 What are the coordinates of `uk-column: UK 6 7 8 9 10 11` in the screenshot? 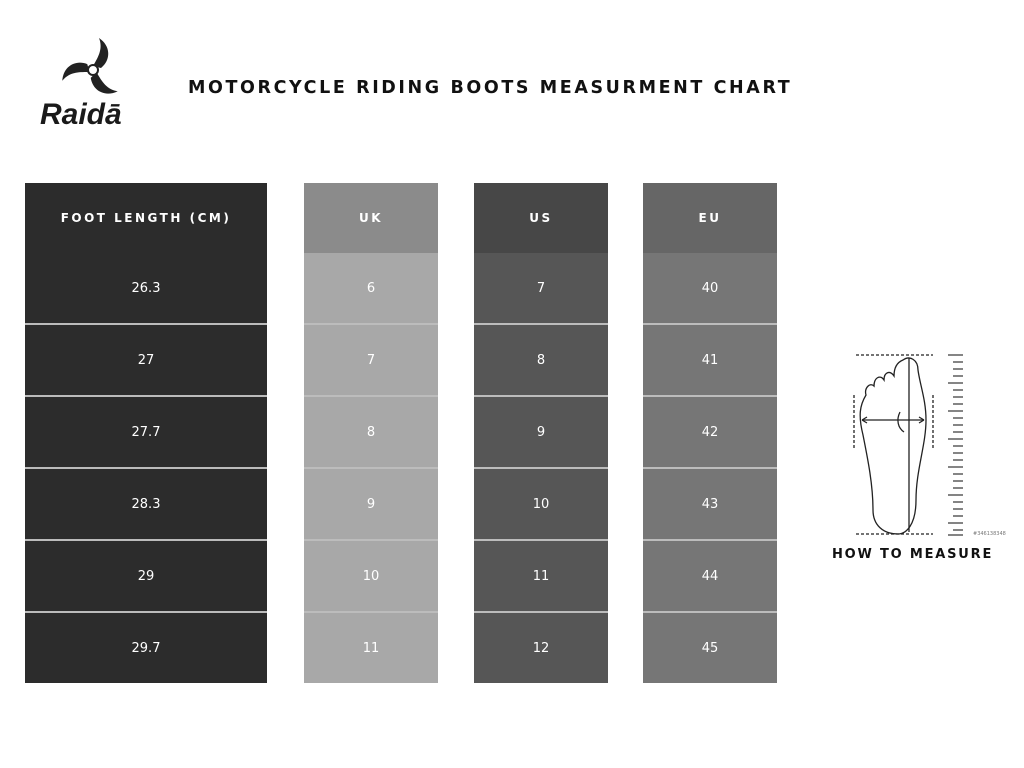 It's located at (371, 433).